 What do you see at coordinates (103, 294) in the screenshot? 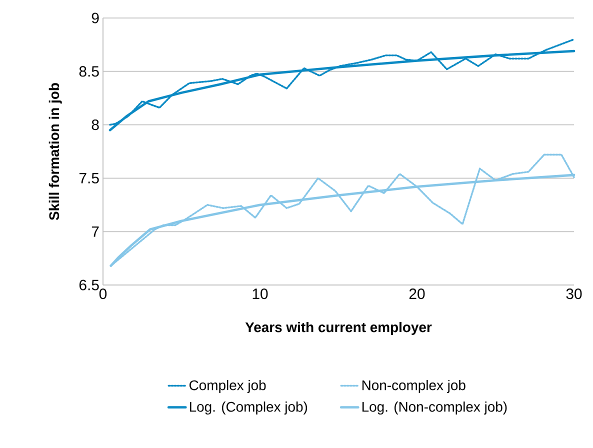
I see `x-tick-label: 0` at bounding box center [103, 294].